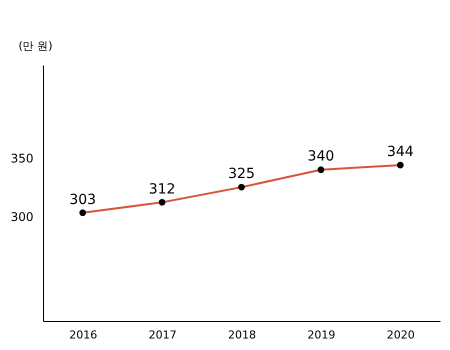 Image resolution: width=450 pixels, height=350 pixels. Describe the element at coordinates (400, 335) in the screenshot. I see `x-tick-label: 2020` at that location.